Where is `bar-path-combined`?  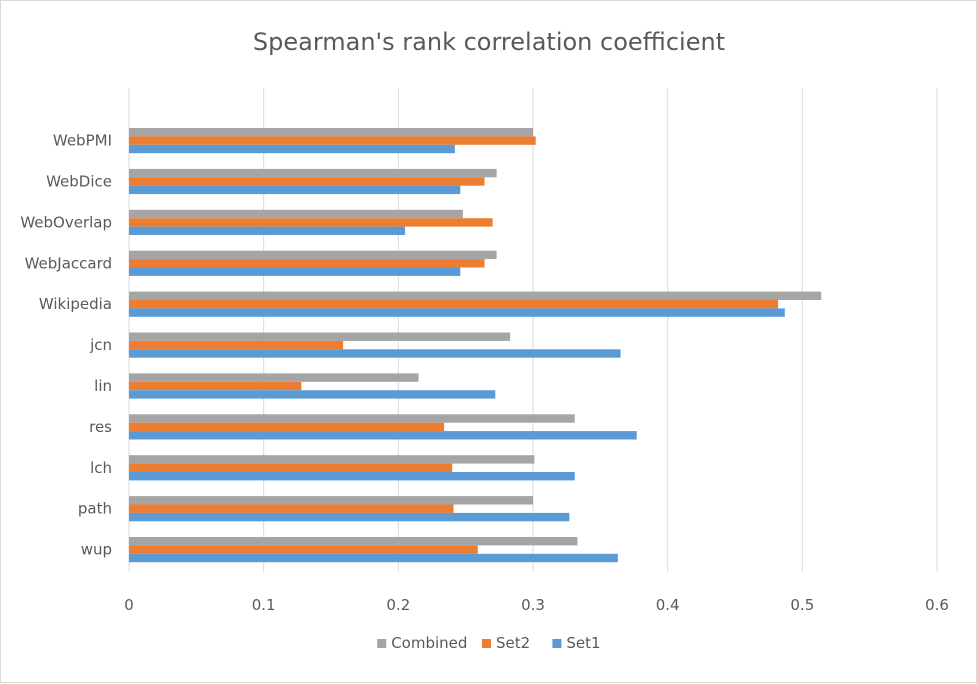
bar-path-combined is located at coordinates (331, 500).